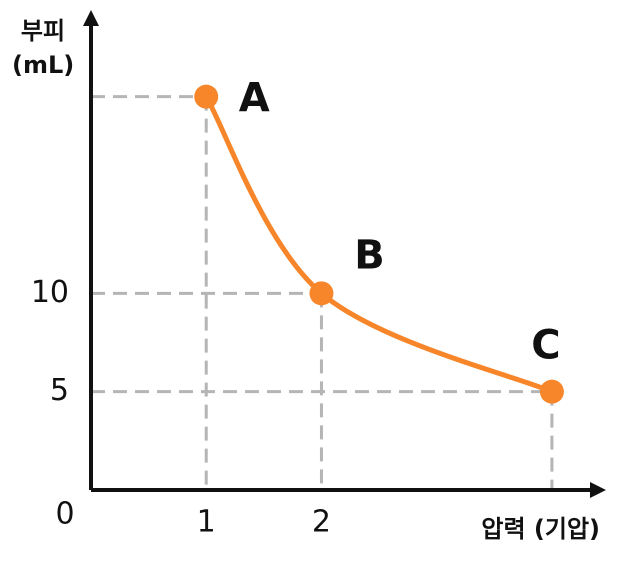  I want to click on y-tick-label: 5, so click(59, 390).